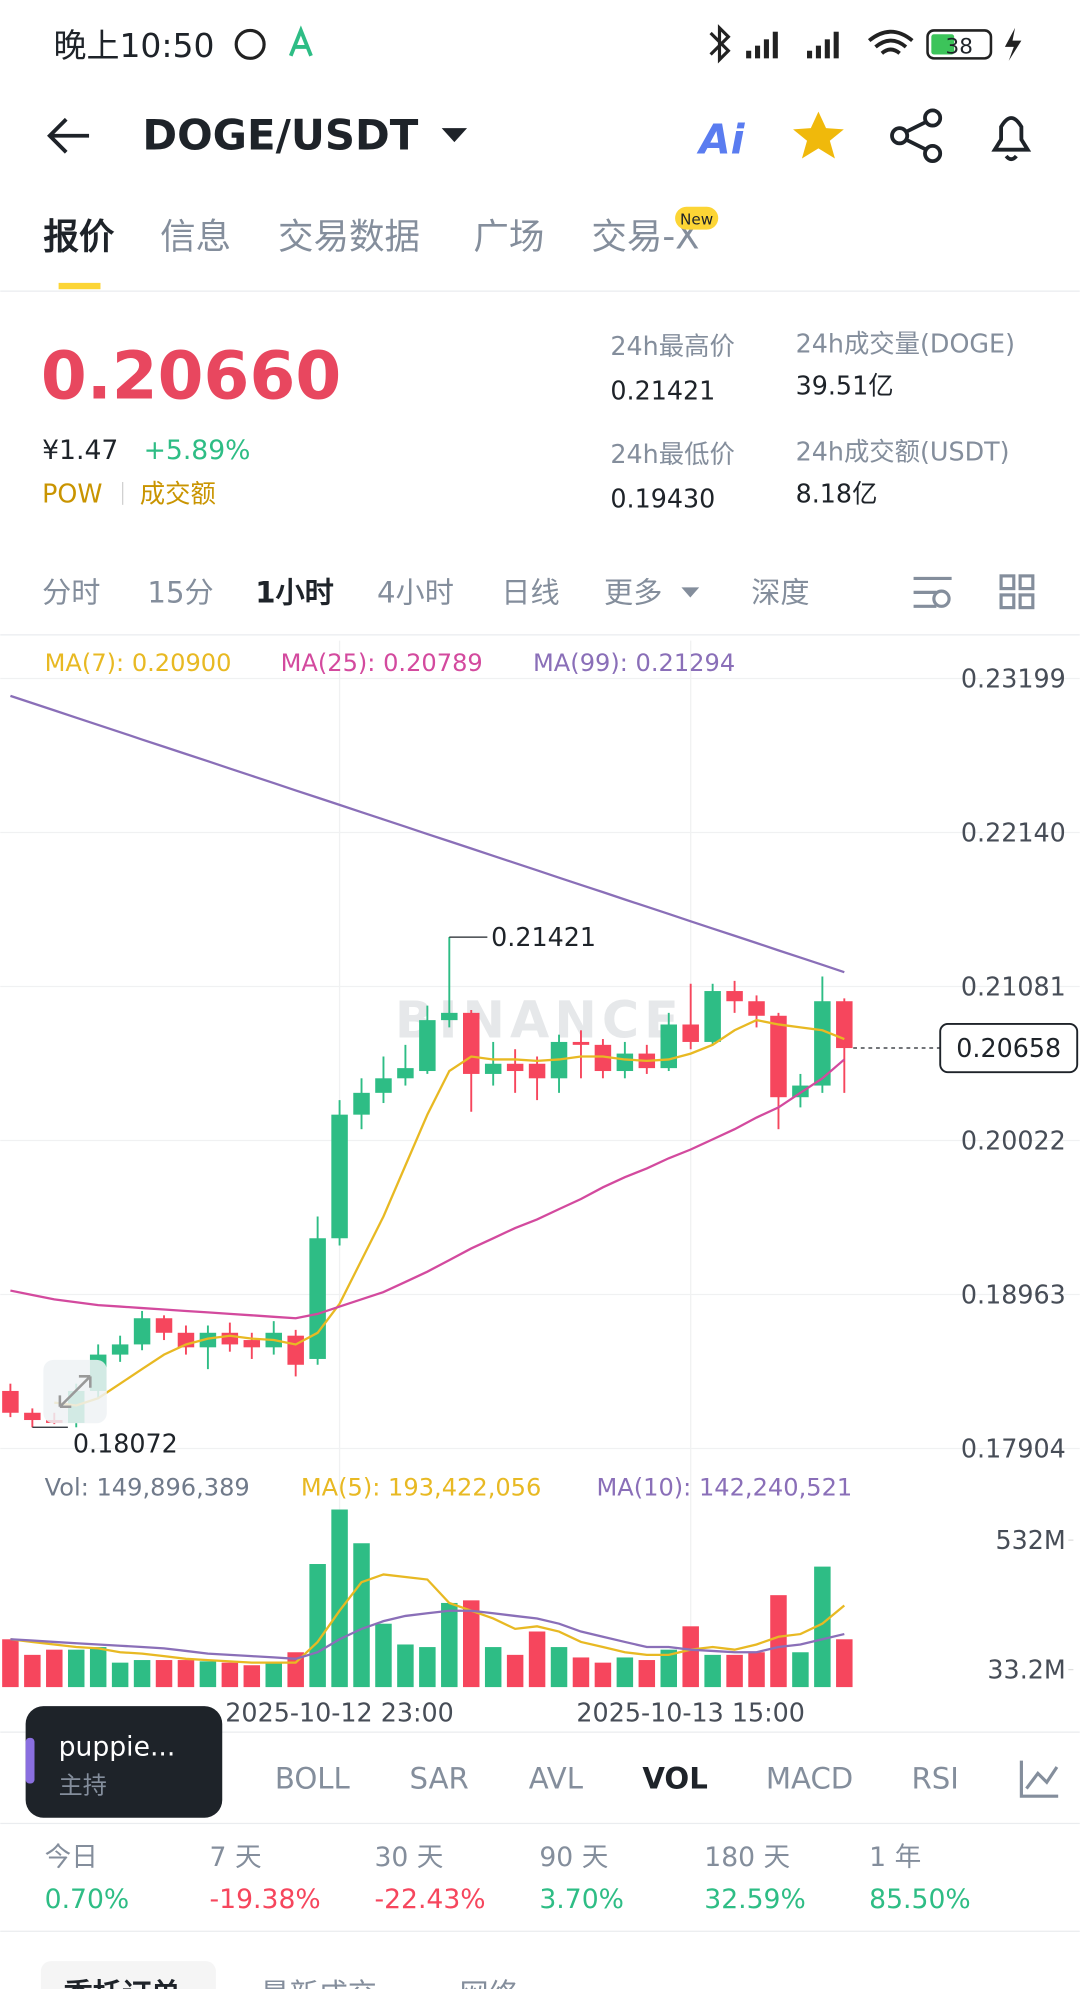  What do you see at coordinates (724, 1488) in the screenshot?
I see `vol-ma-legend: MA(10): 142,240,521` at bounding box center [724, 1488].